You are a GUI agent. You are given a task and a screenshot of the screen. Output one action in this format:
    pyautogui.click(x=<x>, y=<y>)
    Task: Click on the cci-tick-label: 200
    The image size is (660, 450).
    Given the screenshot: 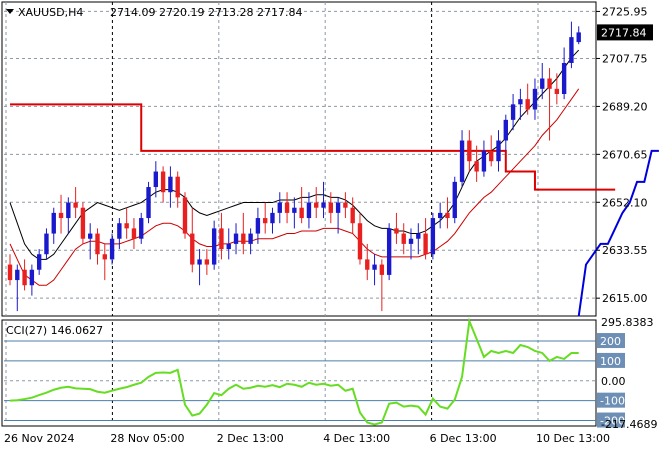 What is the action you would take?
    pyautogui.click(x=610, y=341)
    